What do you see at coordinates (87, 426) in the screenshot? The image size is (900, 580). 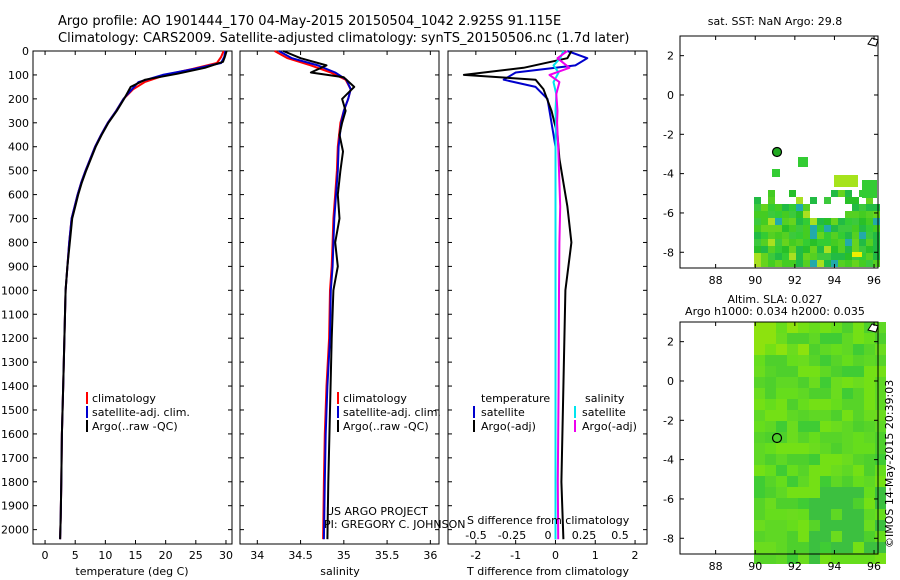 I see `legend-swatch-argo` at bounding box center [87, 426].